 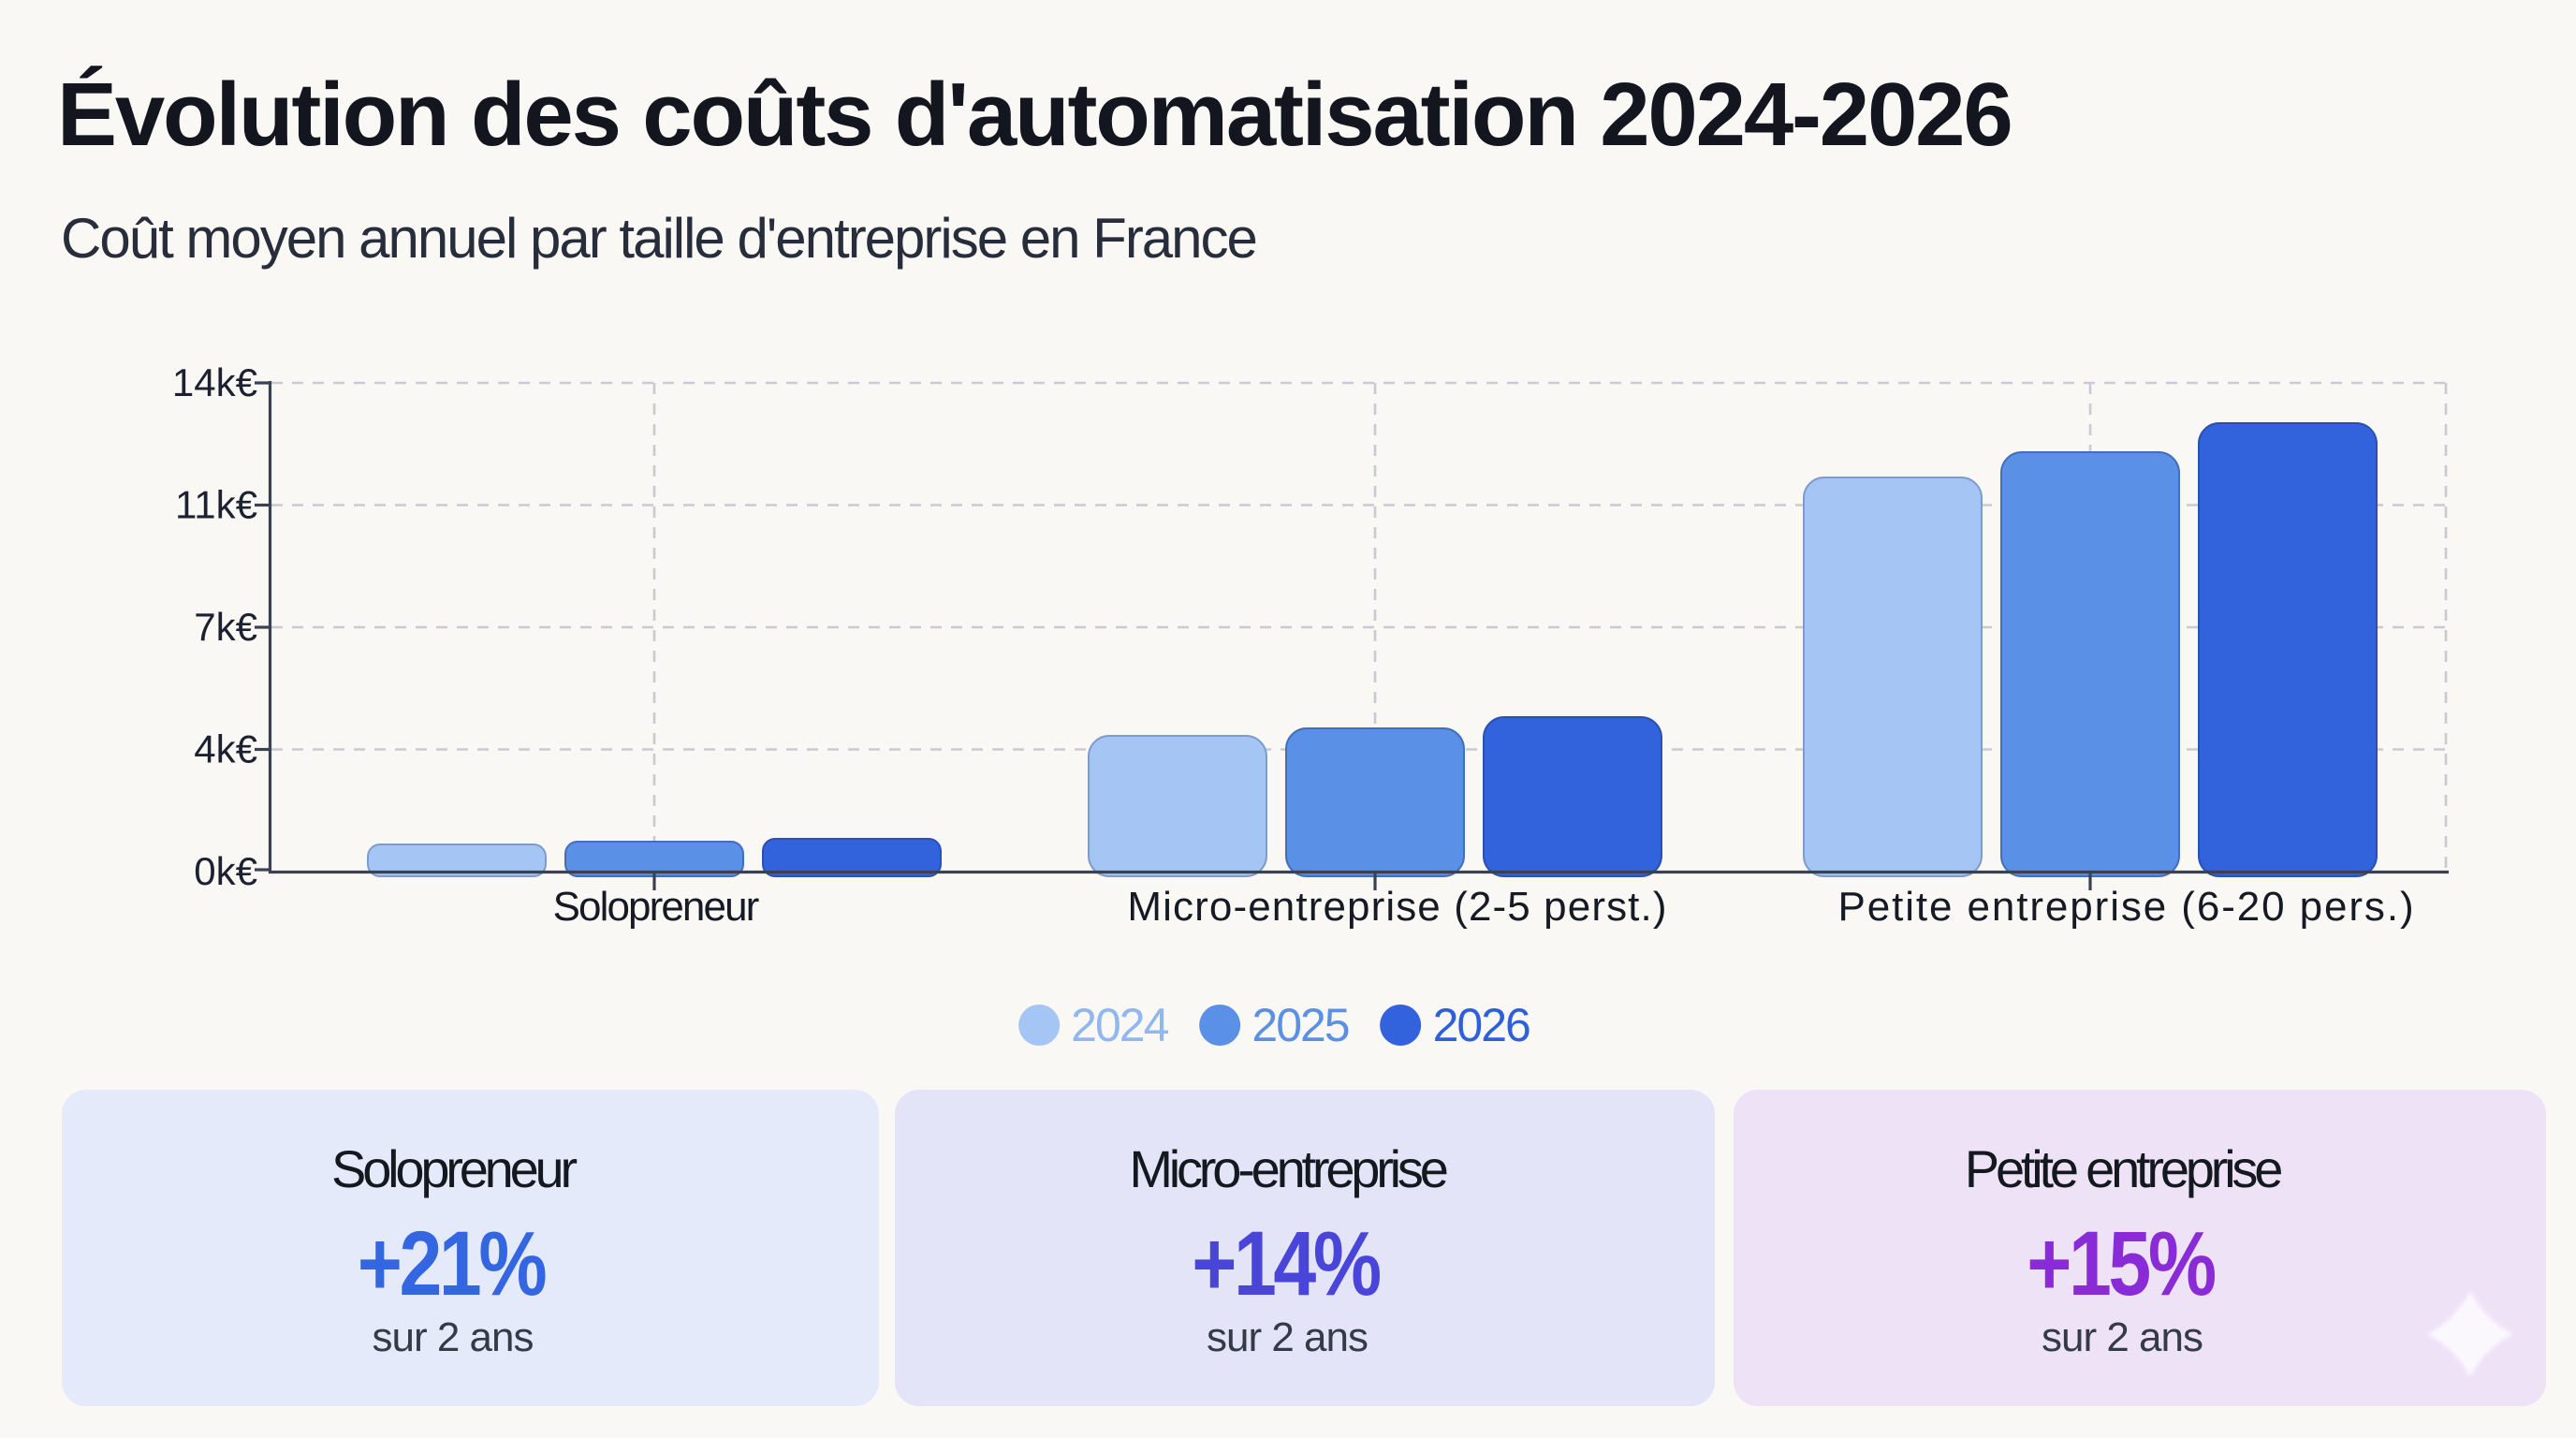 I want to click on svg-text: 0k€, so click(x=226, y=871).